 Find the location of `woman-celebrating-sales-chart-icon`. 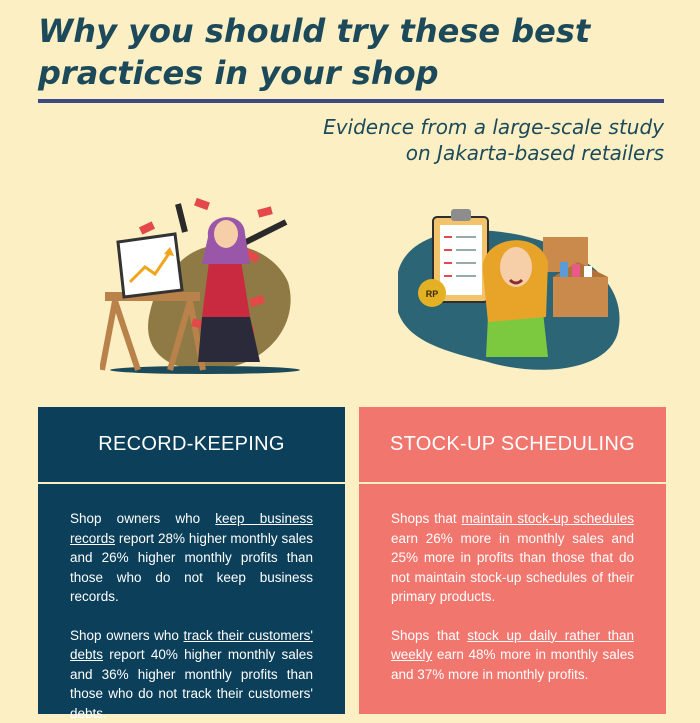

woman-celebrating-sales-chart-icon is located at coordinates (200, 284).